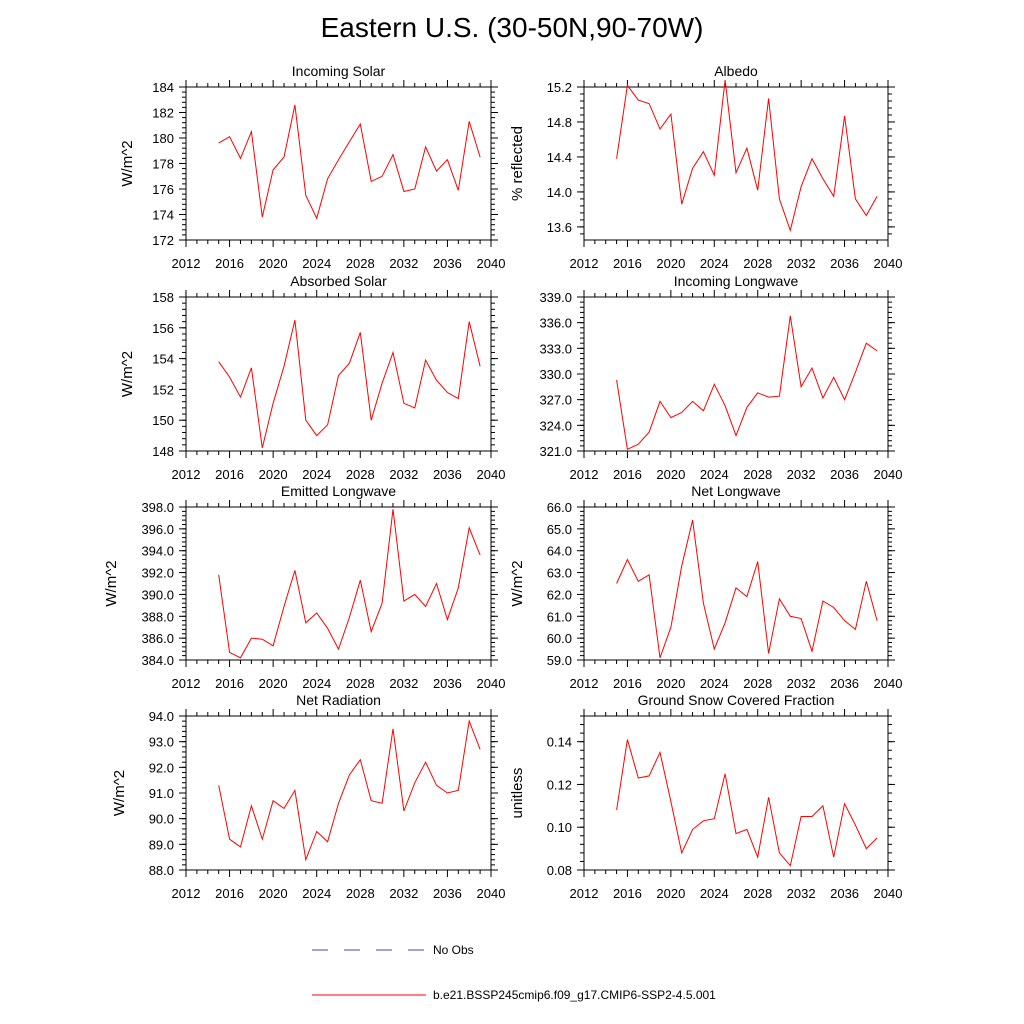  I want to click on y-tick-label: 63.0, so click(559, 573).